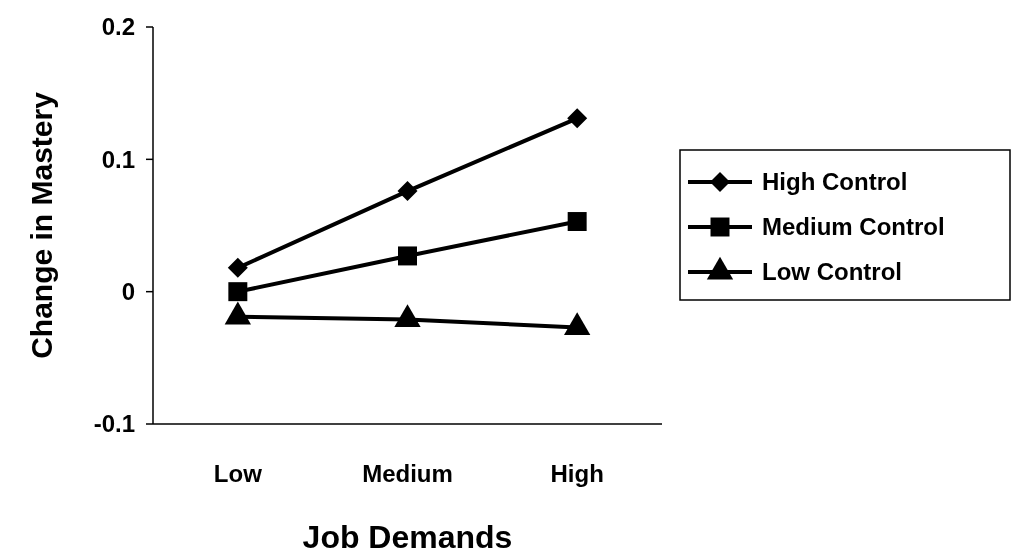 This screenshot has width=1017, height=558. I want to click on legend-label: High Control, so click(835, 182).